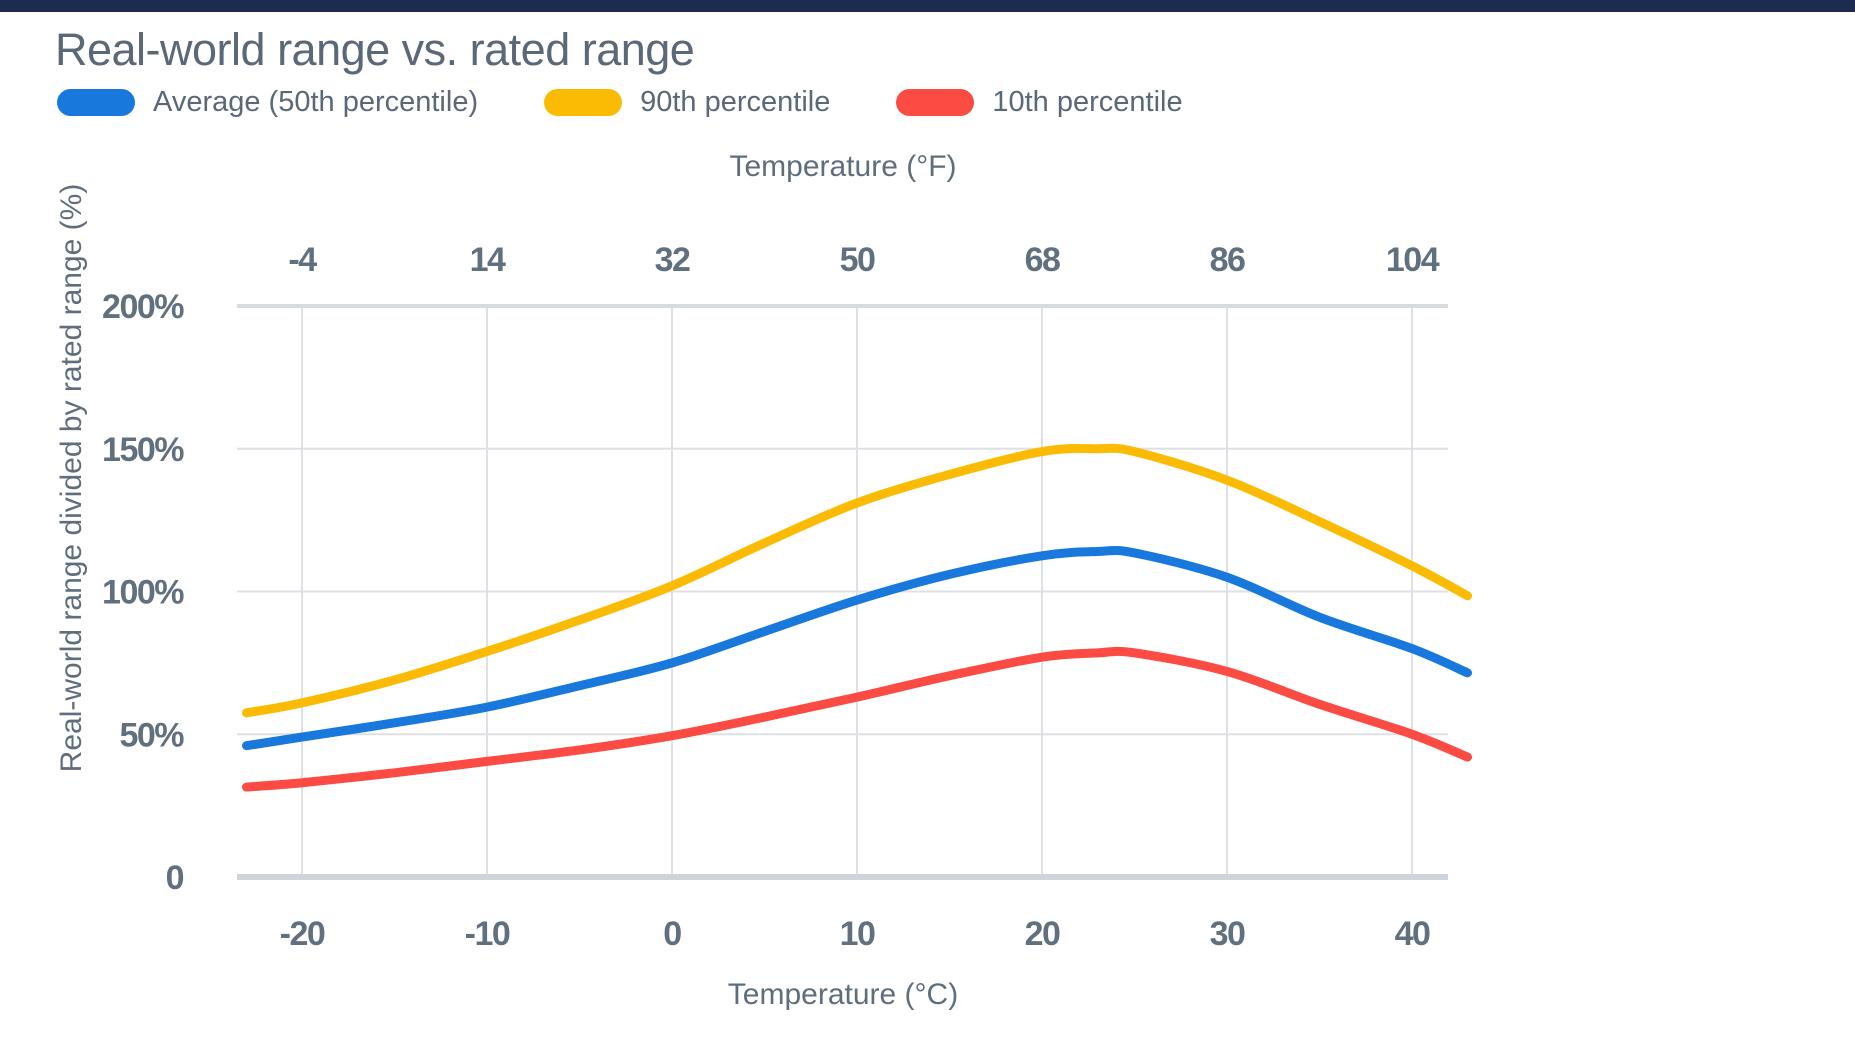 The image size is (1855, 1043). Describe the element at coordinates (175, 878) in the screenshot. I see `y-tick-label: 0` at that location.